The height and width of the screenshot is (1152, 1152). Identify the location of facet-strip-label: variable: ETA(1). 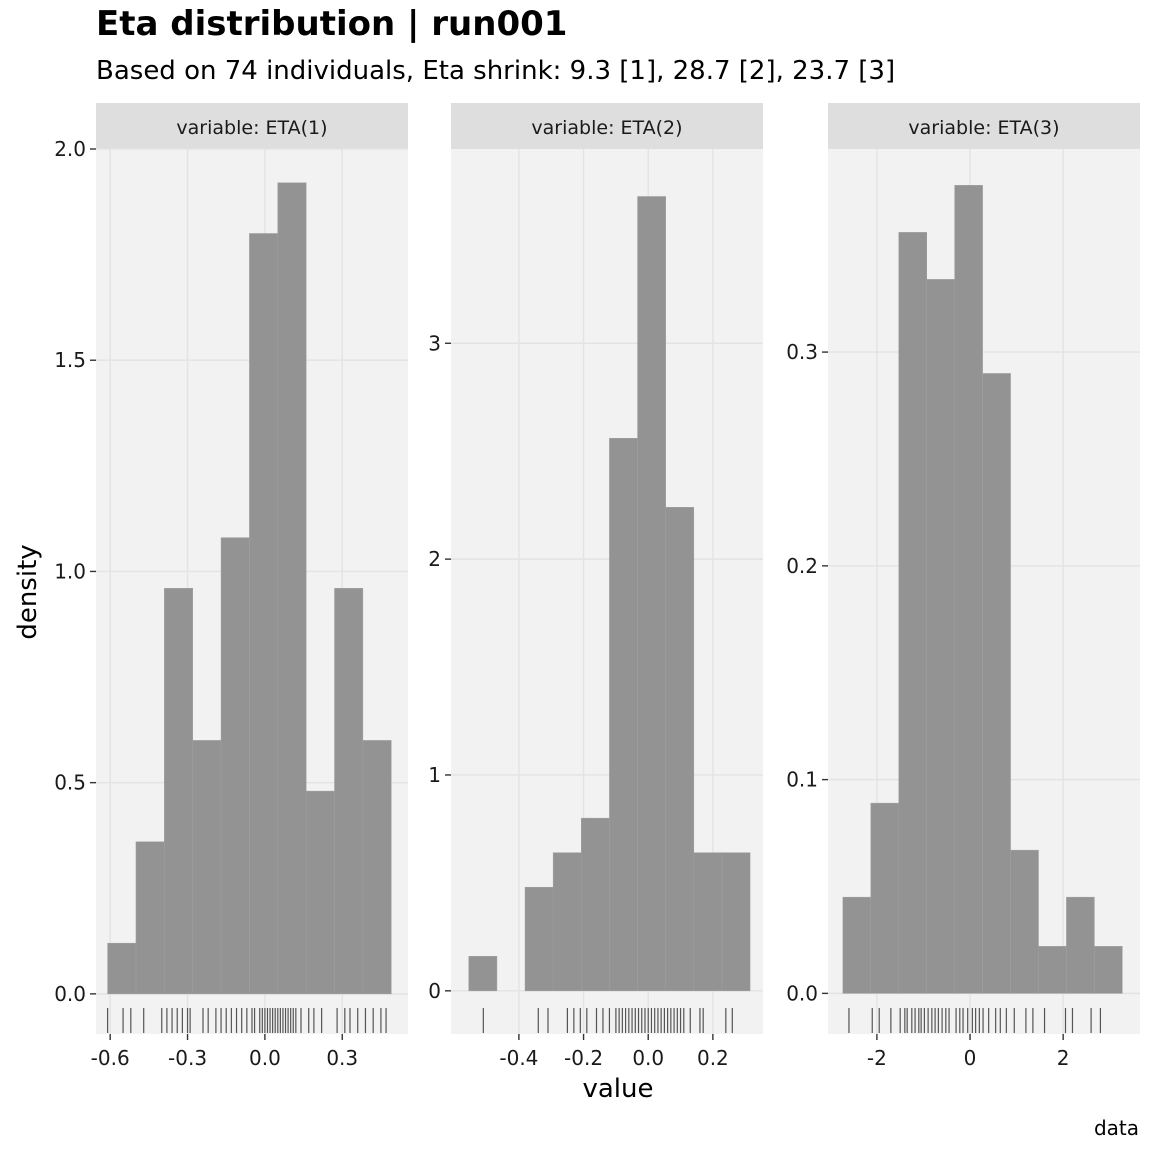
(251, 128).